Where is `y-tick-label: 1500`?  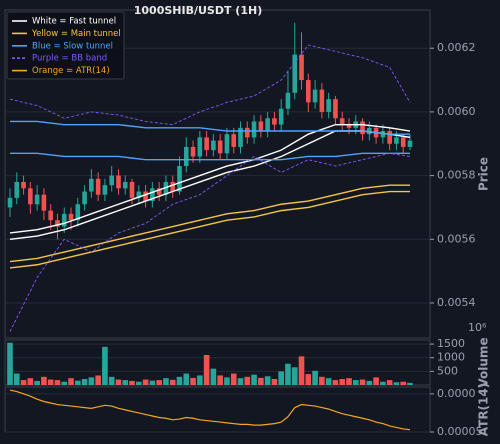
y-tick-label: 1500 is located at coordinates (451, 343).